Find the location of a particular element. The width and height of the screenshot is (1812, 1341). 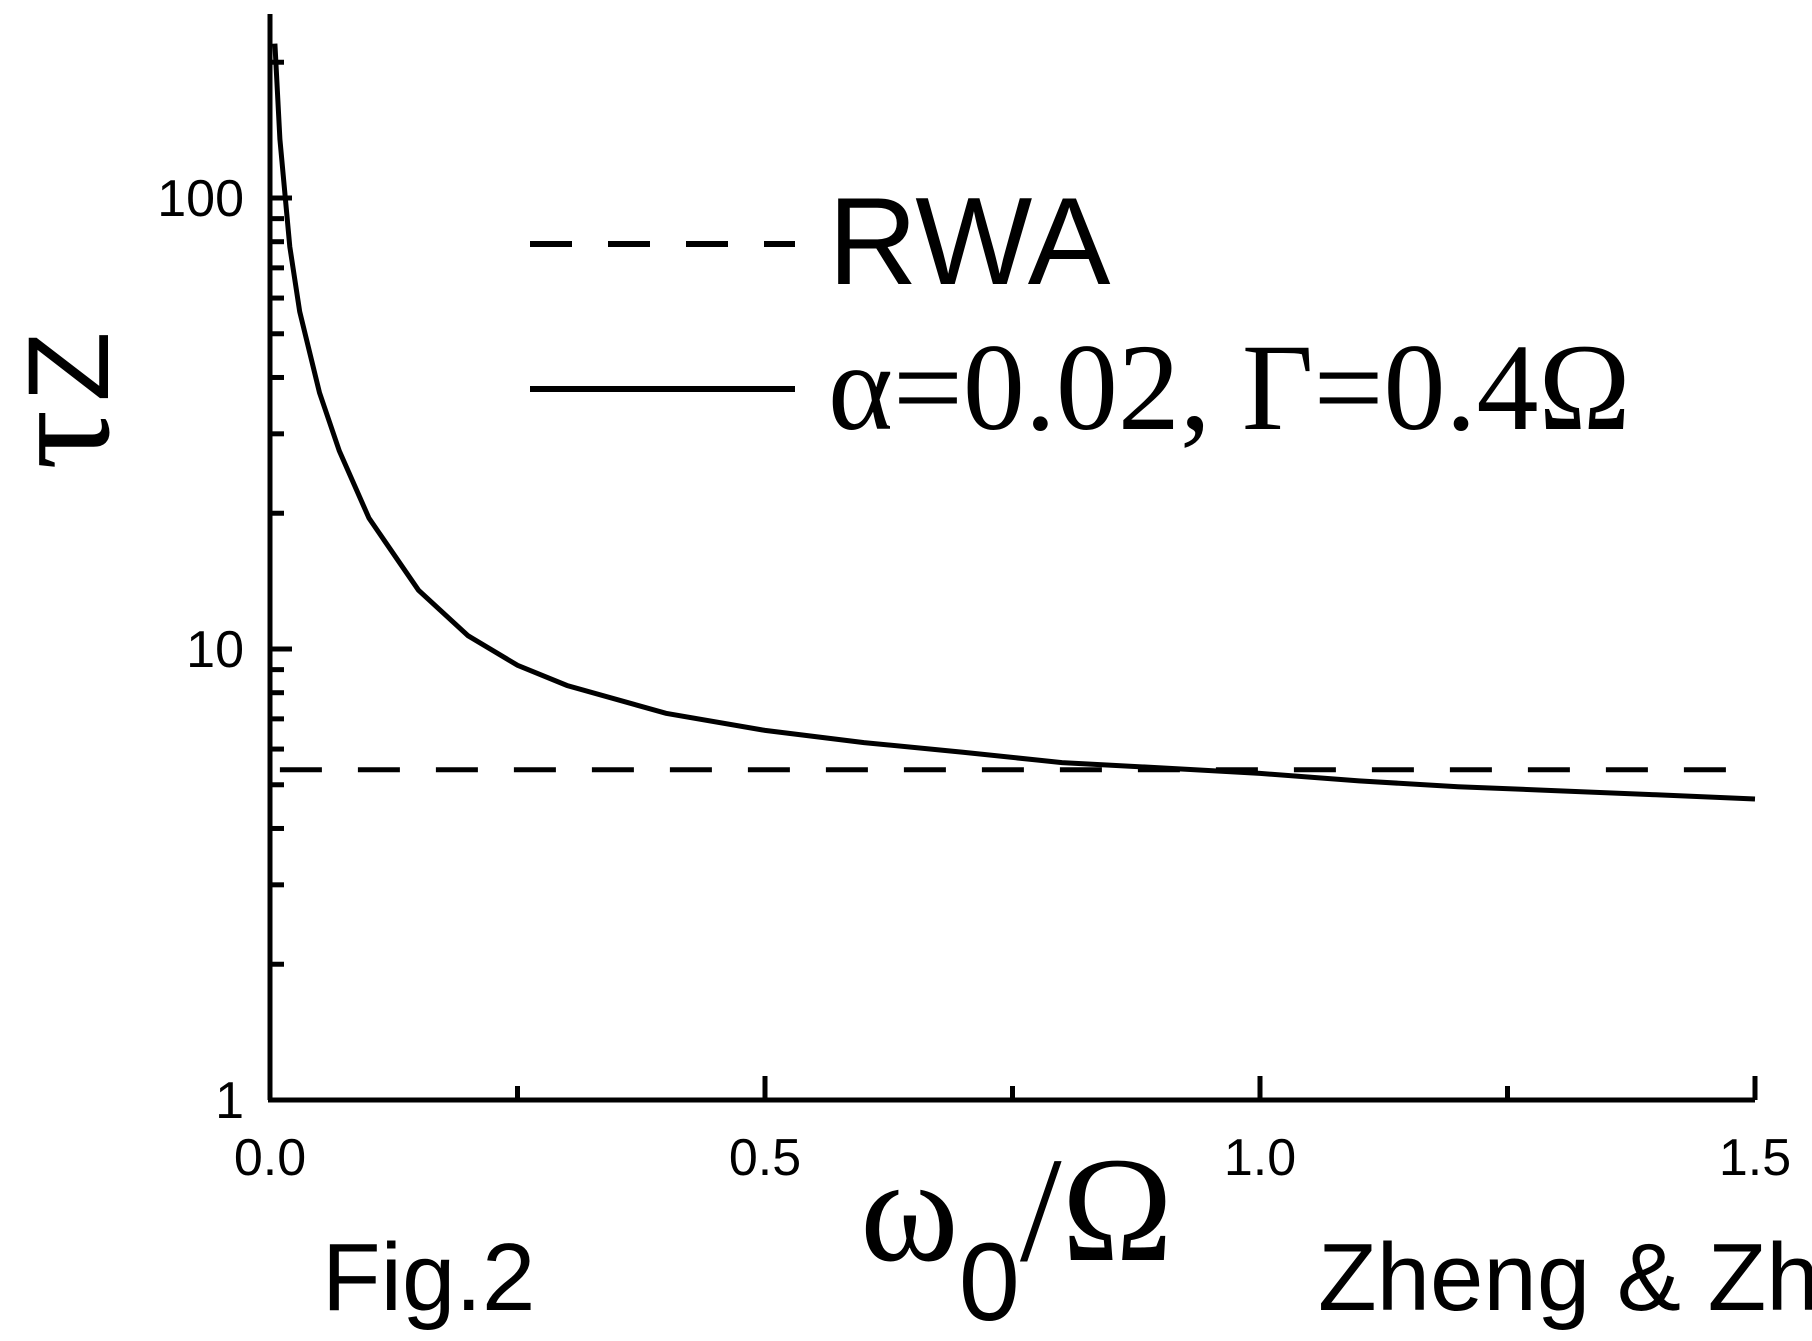

x-tick-label: 1.5 is located at coordinates (1755, 1158).